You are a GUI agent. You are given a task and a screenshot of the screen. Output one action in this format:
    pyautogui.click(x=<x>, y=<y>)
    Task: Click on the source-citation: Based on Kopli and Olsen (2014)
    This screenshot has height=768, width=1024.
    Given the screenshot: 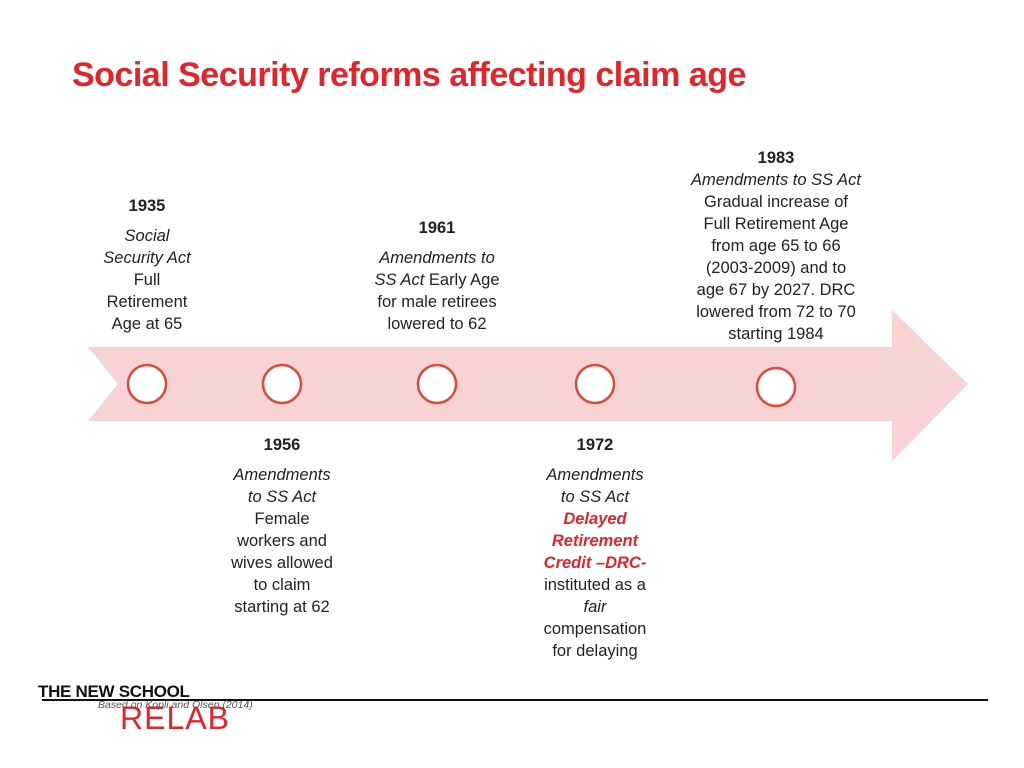 What is the action you would take?
    pyautogui.click(x=175, y=705)
    